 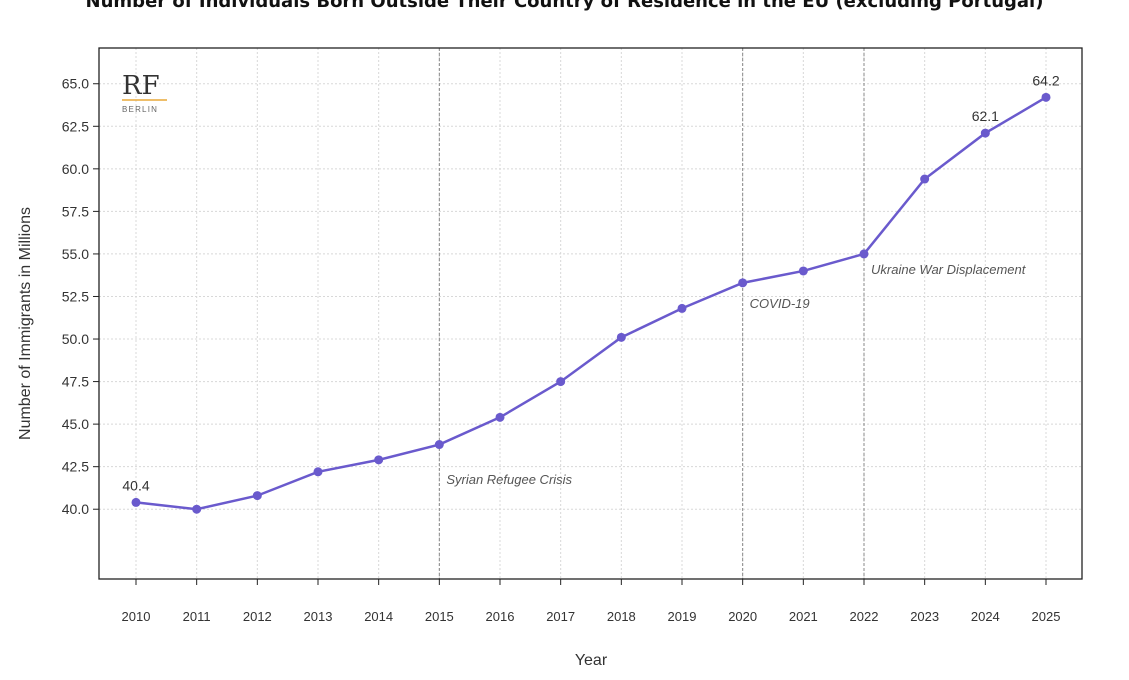 What do you see at coordinates (197, 616) in the screenshot?
I see `x-tick-label: 2011` at bounding box center [197, 616].